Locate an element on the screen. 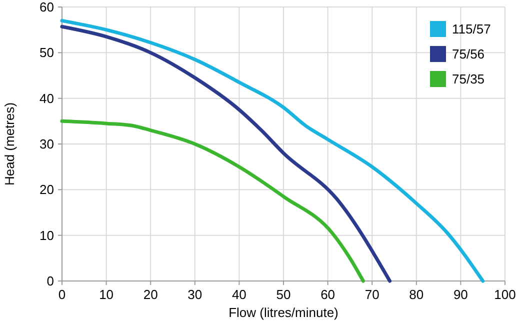 This screenshot has width=517, height=321. x-tick-label: 10 is located at coordinates (106, 294).